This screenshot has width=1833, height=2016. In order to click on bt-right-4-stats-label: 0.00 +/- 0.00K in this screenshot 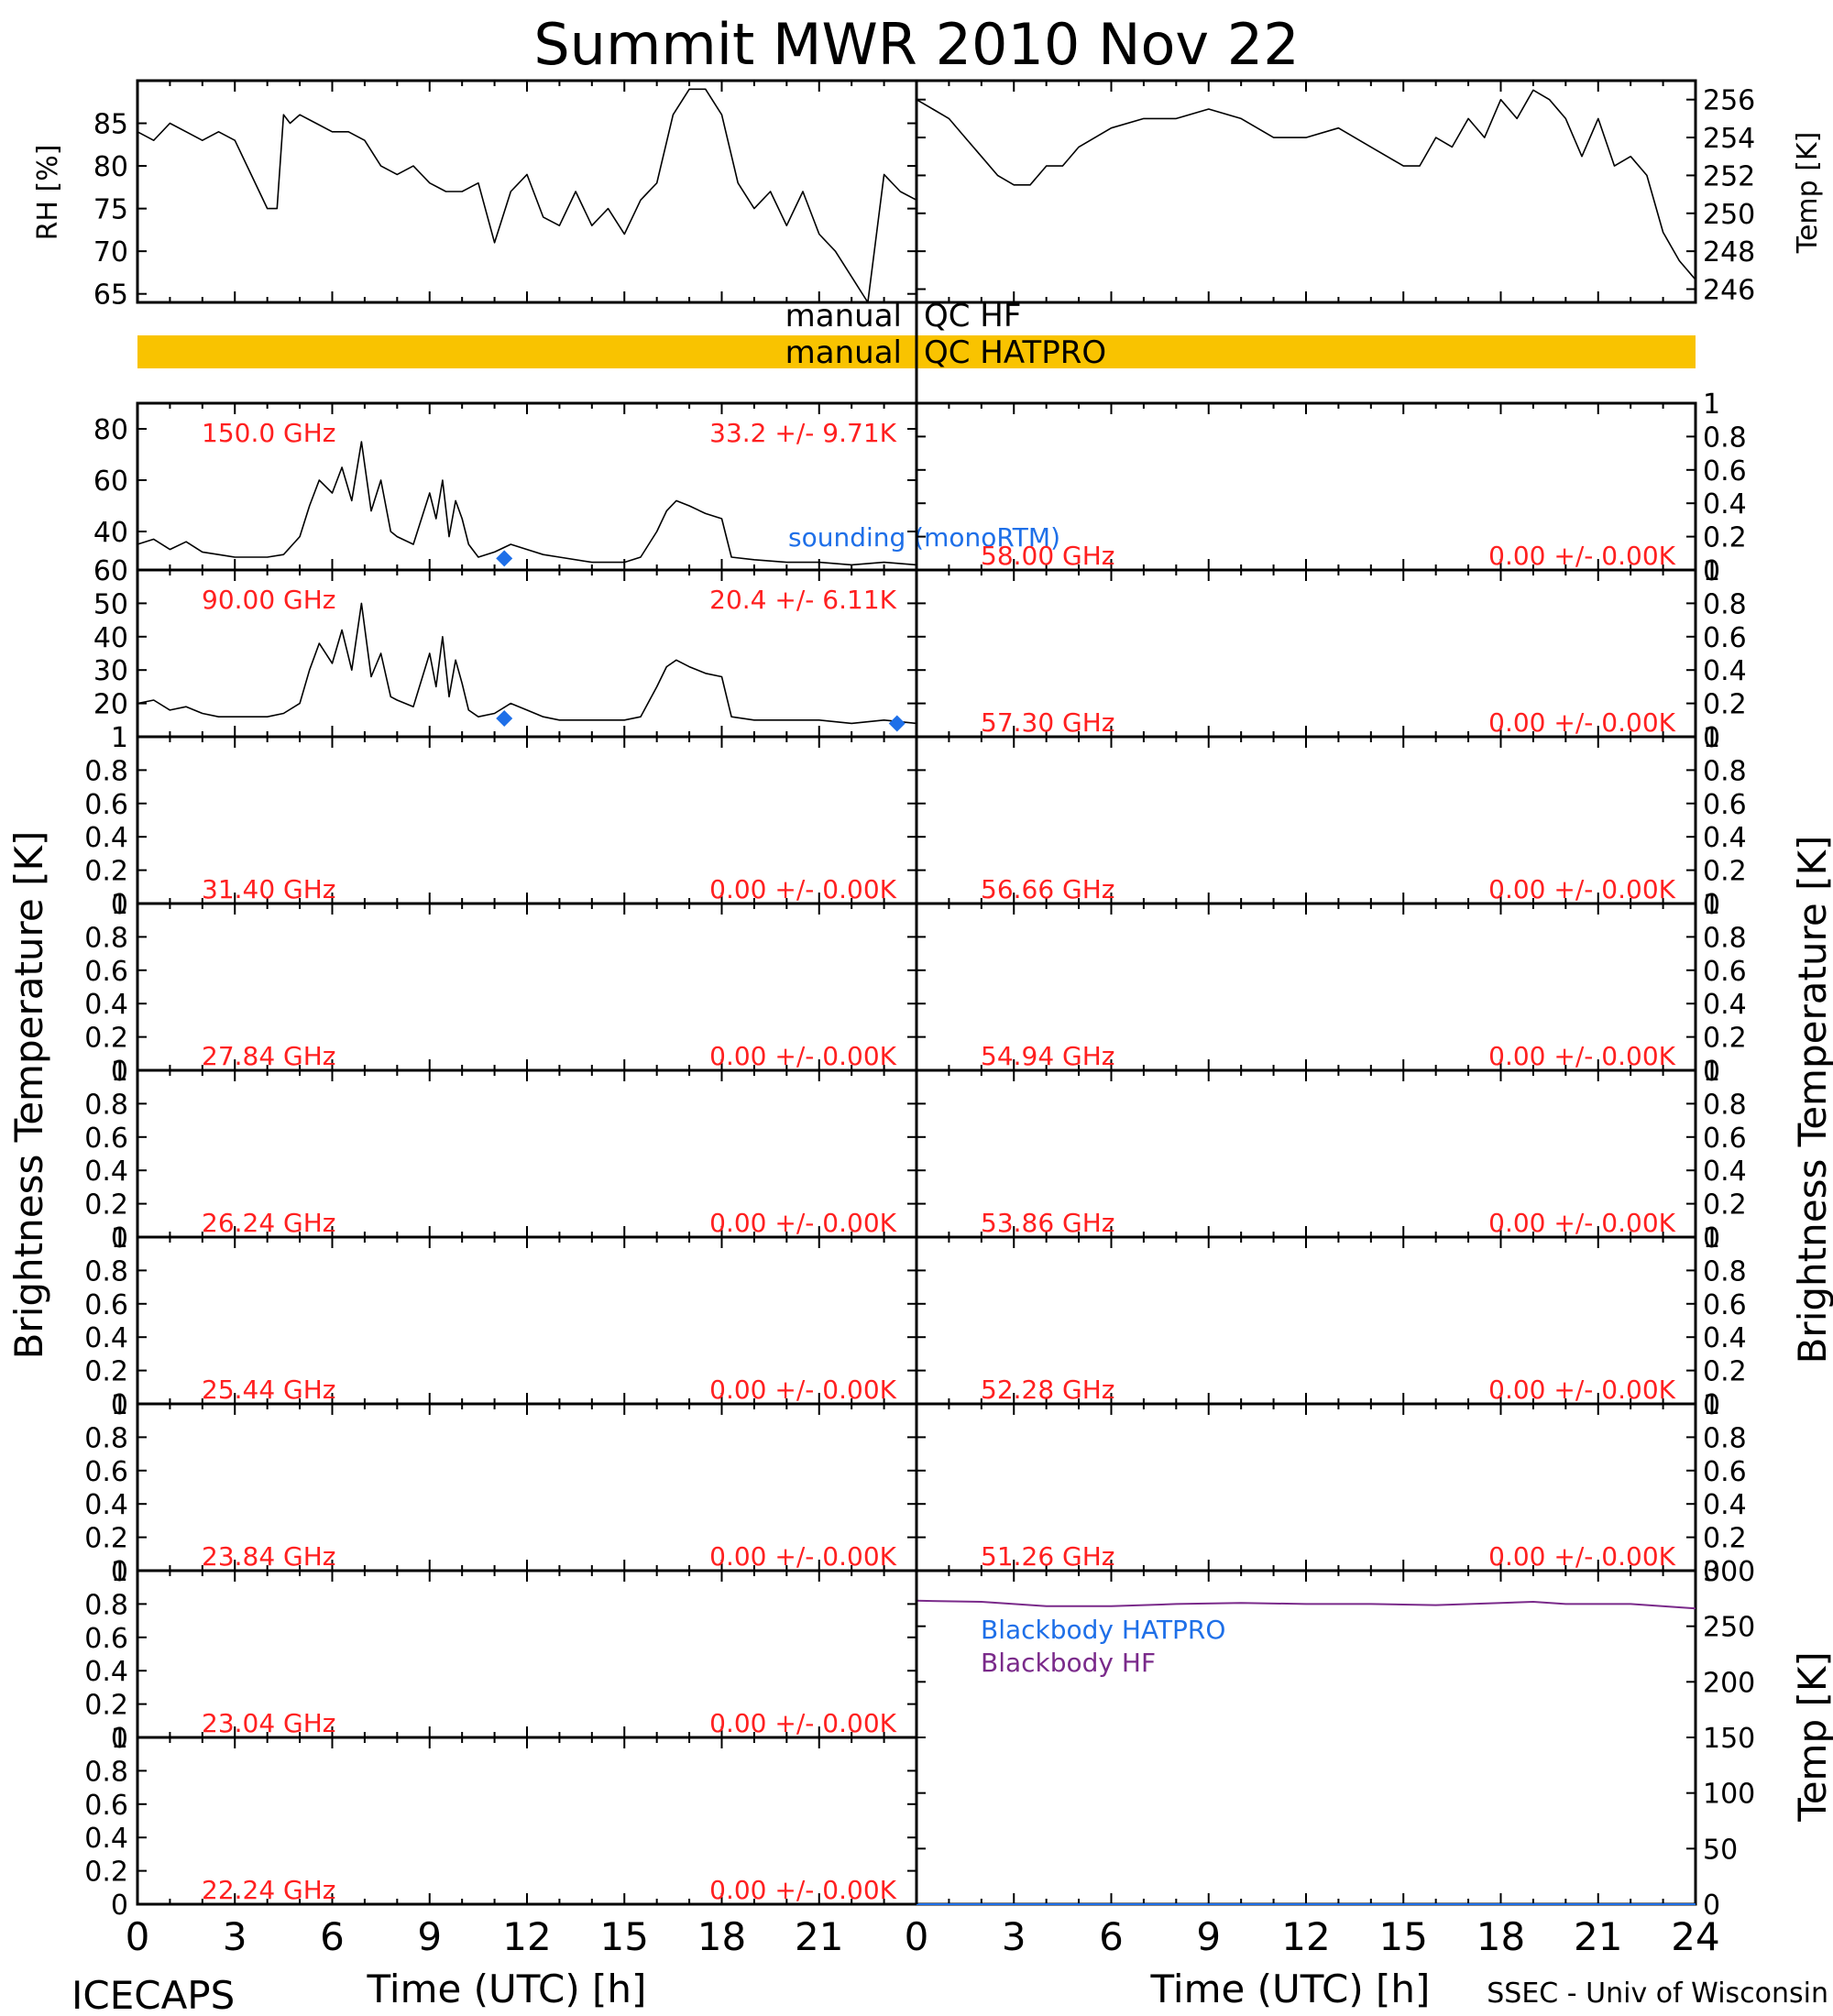, I will do `click(1581, 1223)`.